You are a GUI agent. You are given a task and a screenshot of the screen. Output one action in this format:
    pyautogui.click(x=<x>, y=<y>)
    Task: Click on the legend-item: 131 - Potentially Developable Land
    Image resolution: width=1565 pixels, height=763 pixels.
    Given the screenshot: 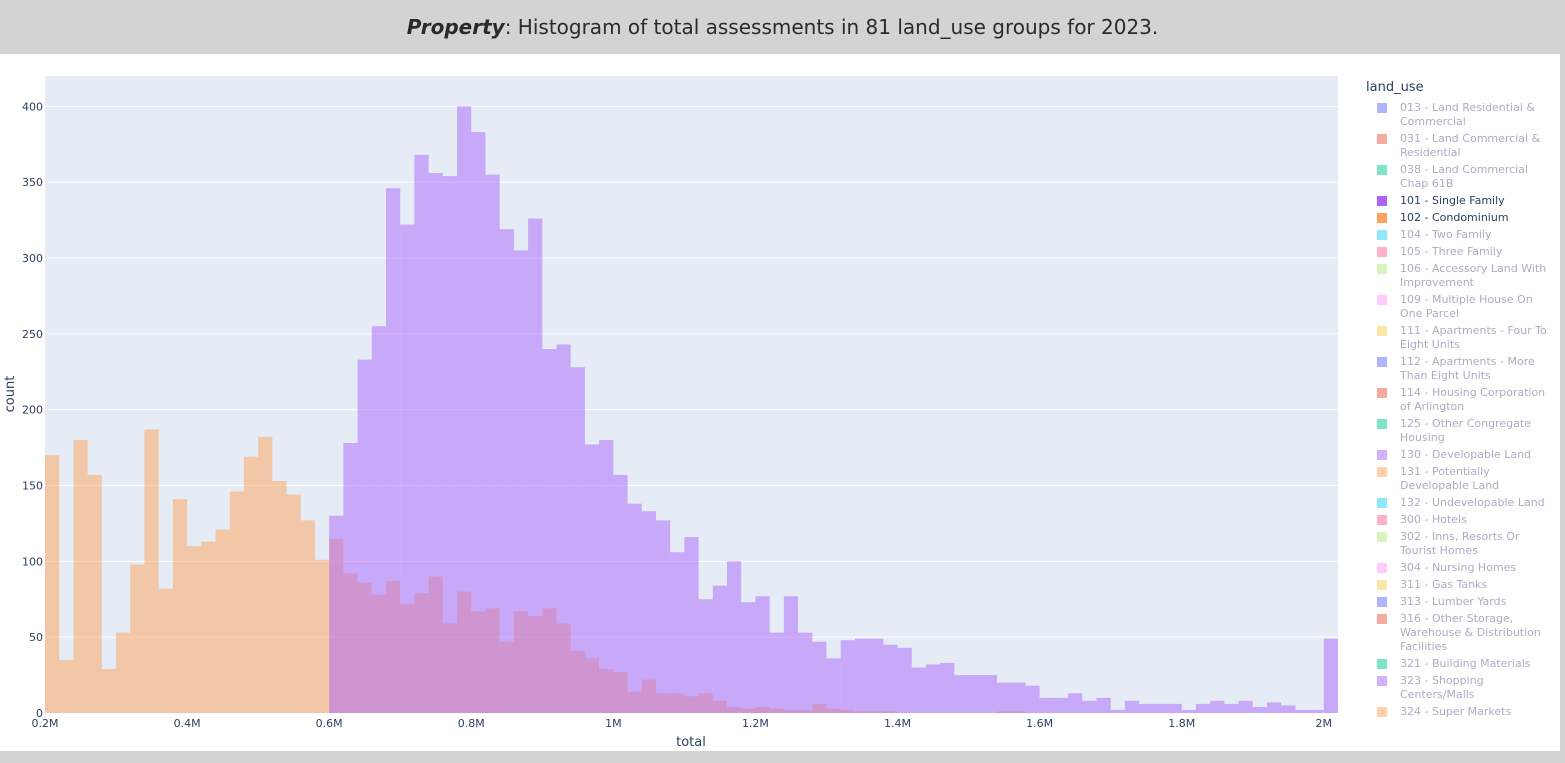 What is the action you would take?
    pyautogui.click(x=1461, y=479)
    